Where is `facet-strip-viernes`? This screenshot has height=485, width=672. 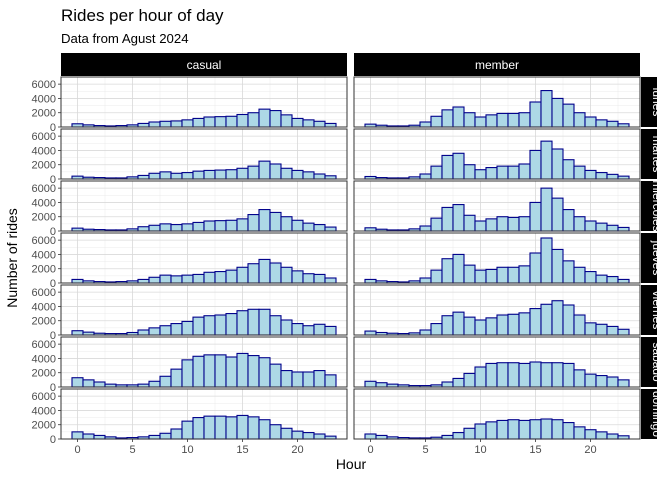 facet-strip-viernes is located at coordinates (649, 310).